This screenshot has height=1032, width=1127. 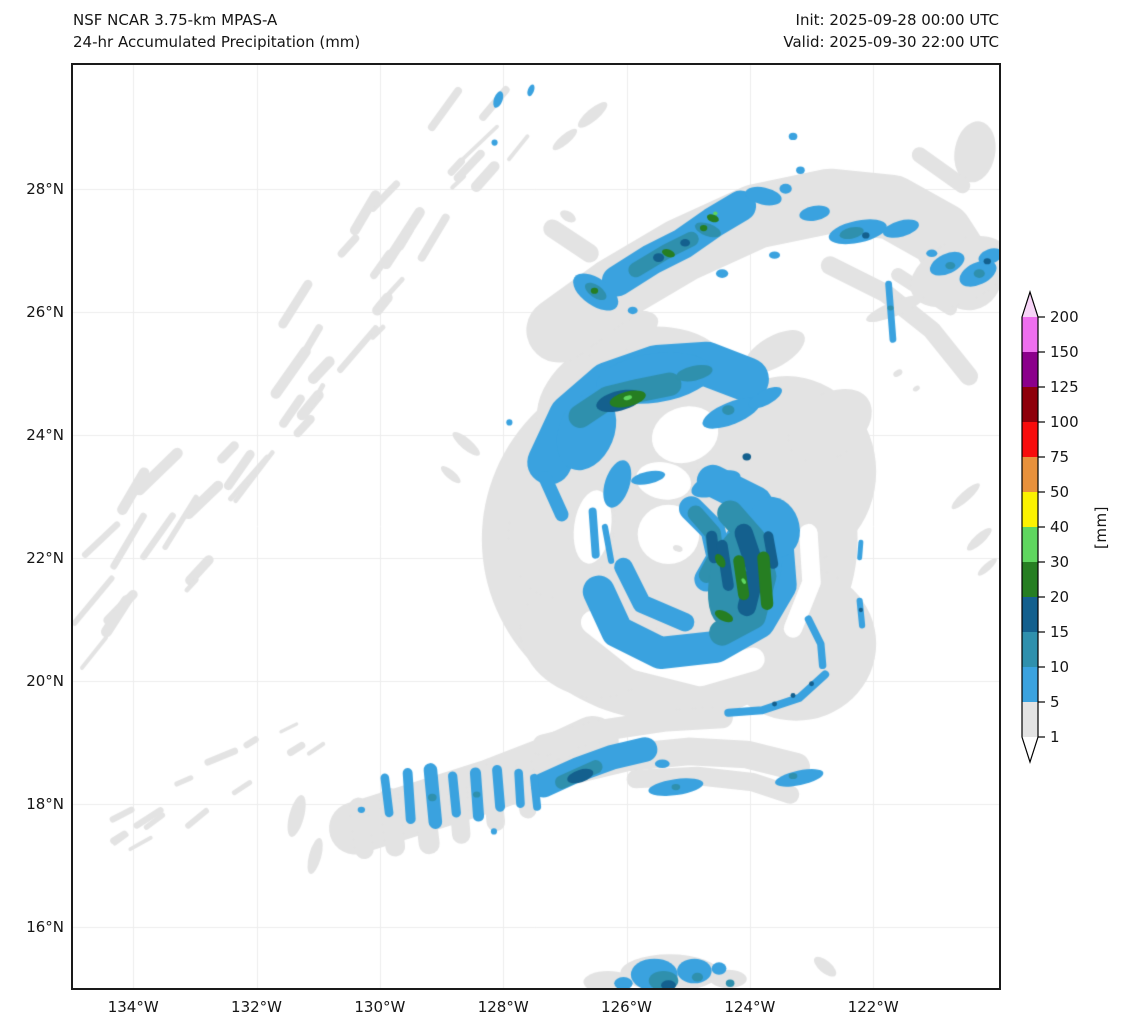 I want to click on colorbar-tick-label: 1, so click(x=1055, y=737).